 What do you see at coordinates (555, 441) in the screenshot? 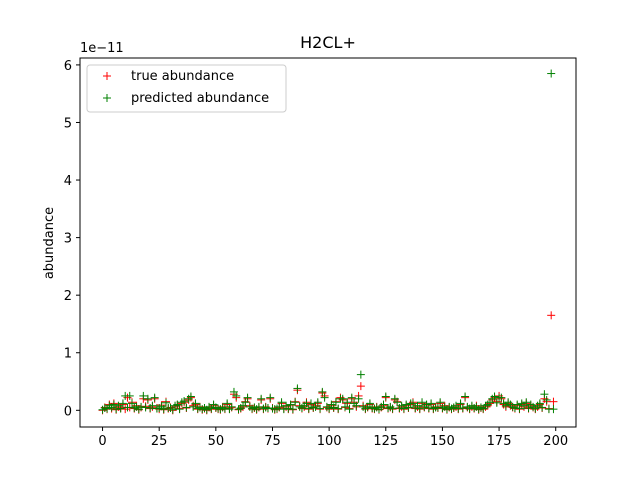
I see `x-tick-label-200: 200` at bounding box center [555, 441].